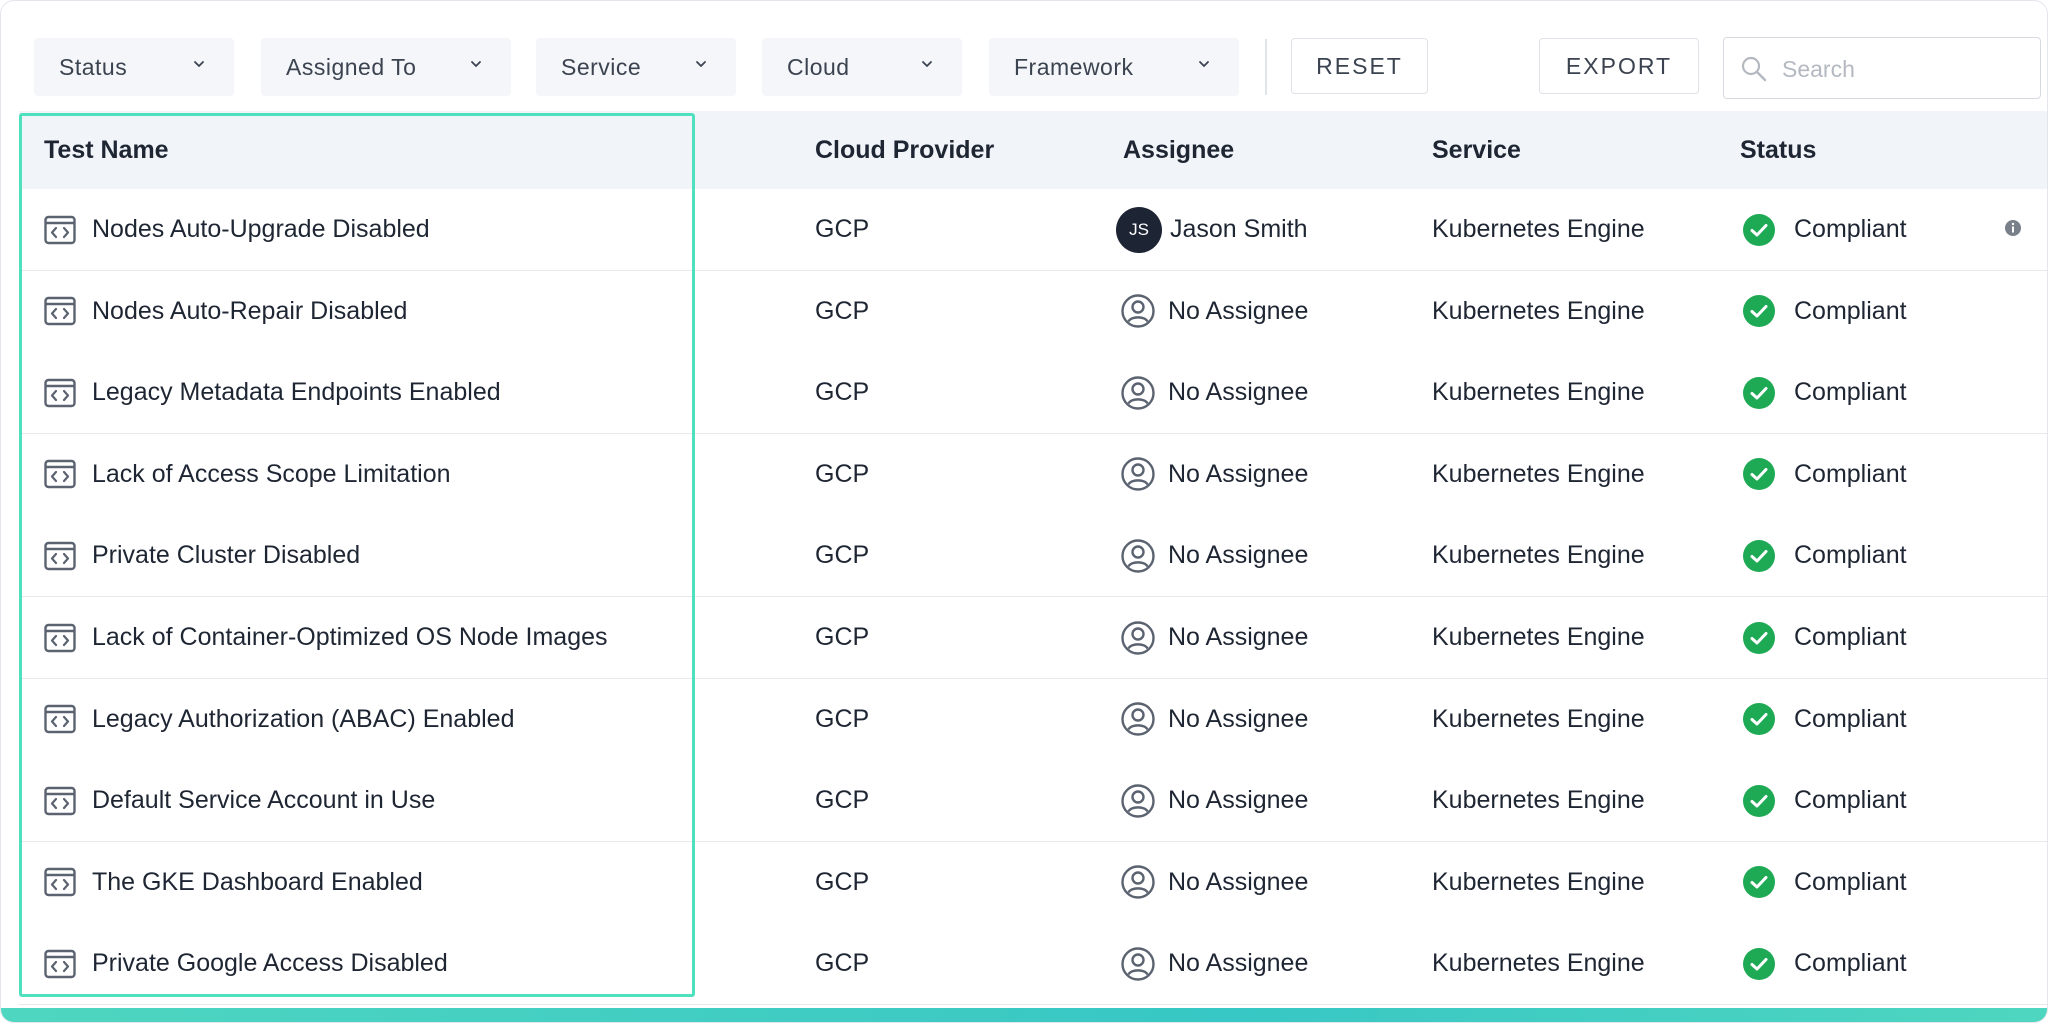  Describe the element at coordinates (303, 718) in the screenshot. I see `test-name: Legacy Authorization (ABAC) Enabled` at that location.